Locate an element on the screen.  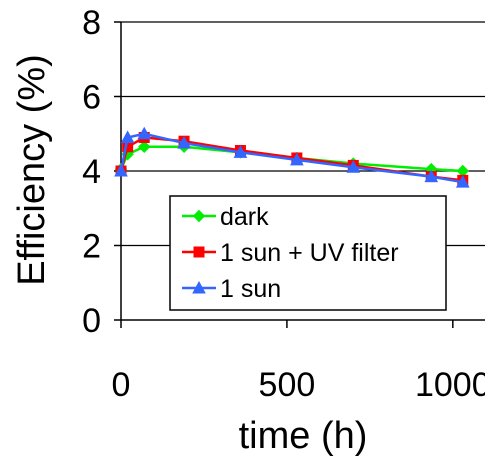
x-tick-label-1: 500 is located at coordinates (287, 385).